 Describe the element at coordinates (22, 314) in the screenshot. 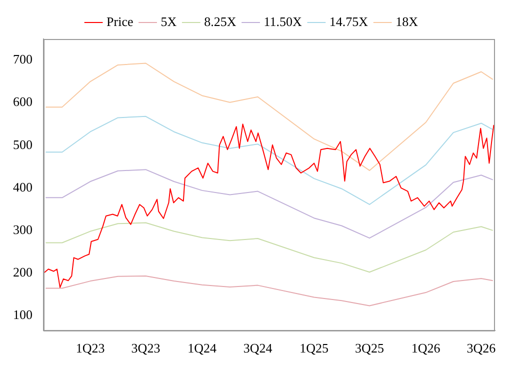

I see `y-tick-label: 100` at that location.